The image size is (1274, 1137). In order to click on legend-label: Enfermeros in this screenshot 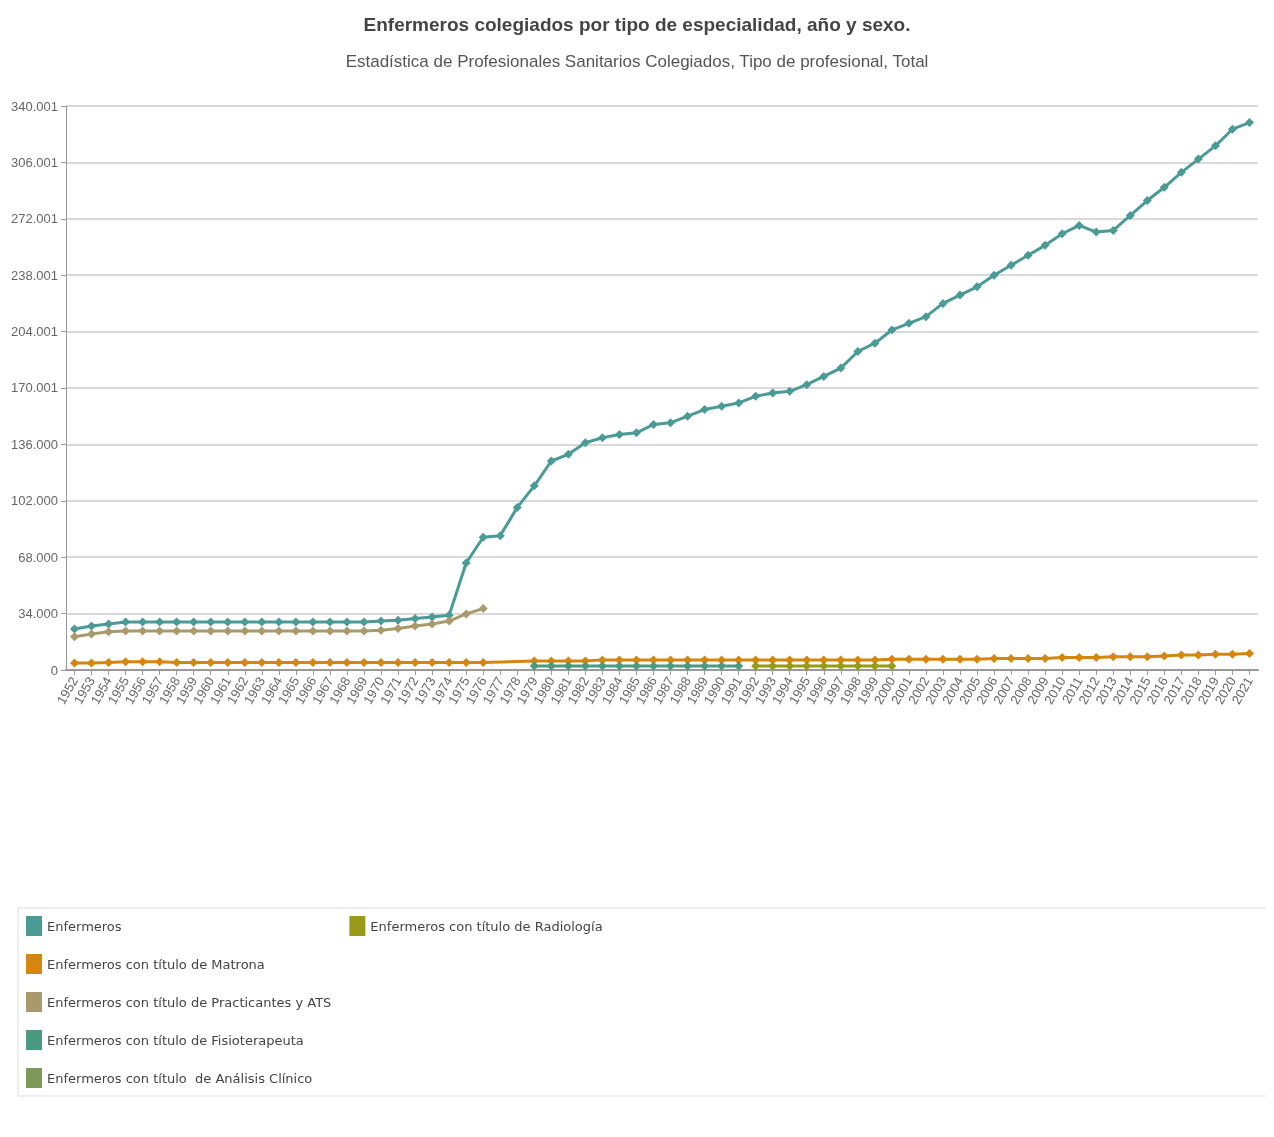, I will do `click(84, 926)`.